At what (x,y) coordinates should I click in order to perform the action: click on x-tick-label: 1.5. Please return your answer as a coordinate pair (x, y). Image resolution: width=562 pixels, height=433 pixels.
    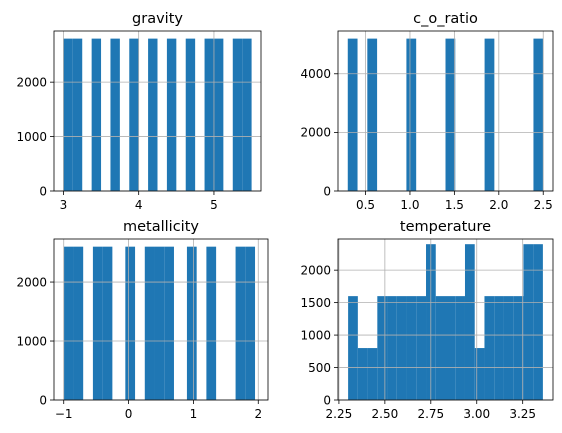
    Looking at the image, I should click on (454, 205).